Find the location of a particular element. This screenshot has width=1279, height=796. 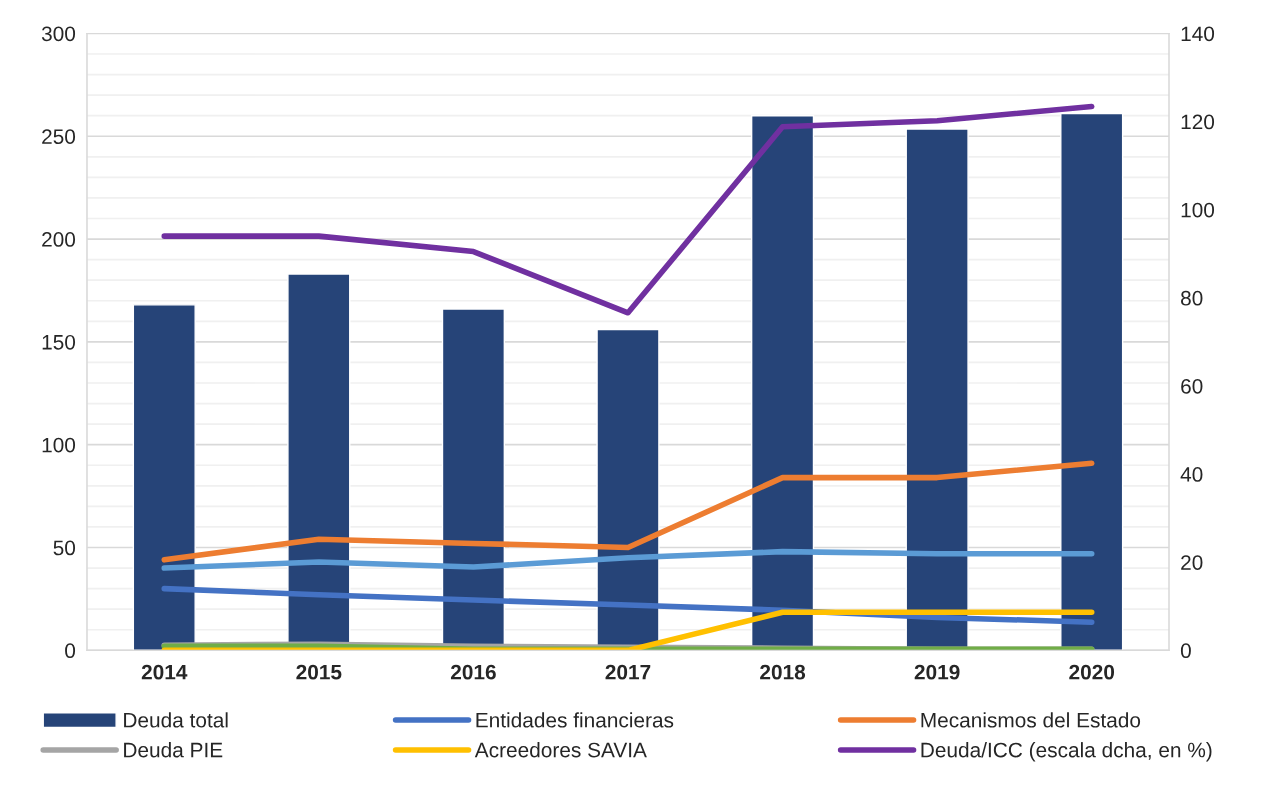

y2-tick-label: 0 is located at coordinates (1185, 651).